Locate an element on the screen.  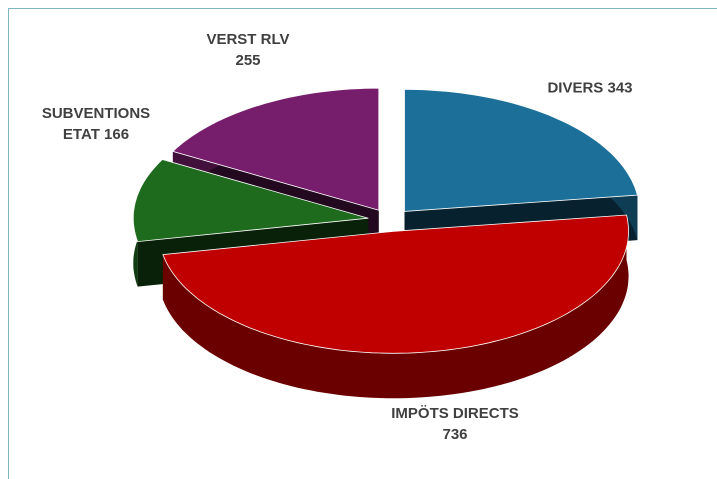
value-label: 736 is located at coordinates (455, 434).